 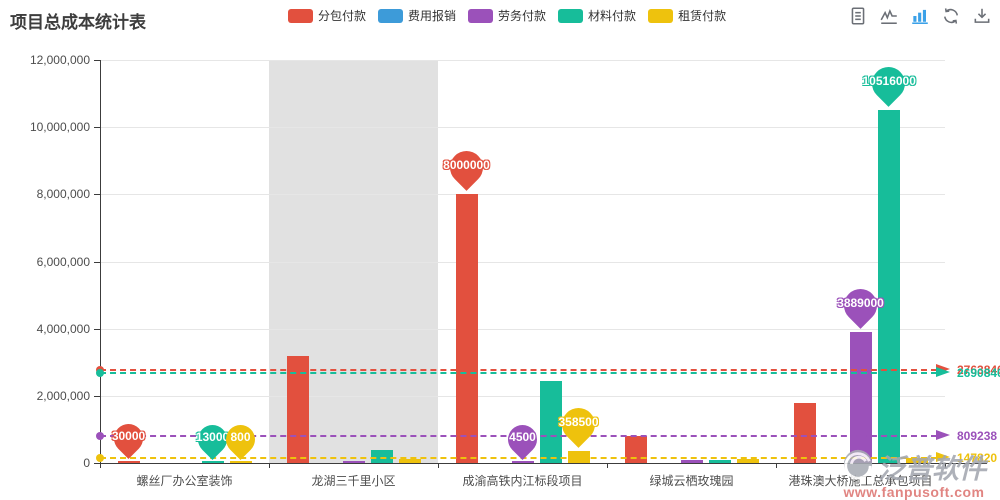 What do you see at coordinates (914, 492) in the screenshot?
I see `watermark-url: www.fanpusoft.com` at bounding box center [914, 492].